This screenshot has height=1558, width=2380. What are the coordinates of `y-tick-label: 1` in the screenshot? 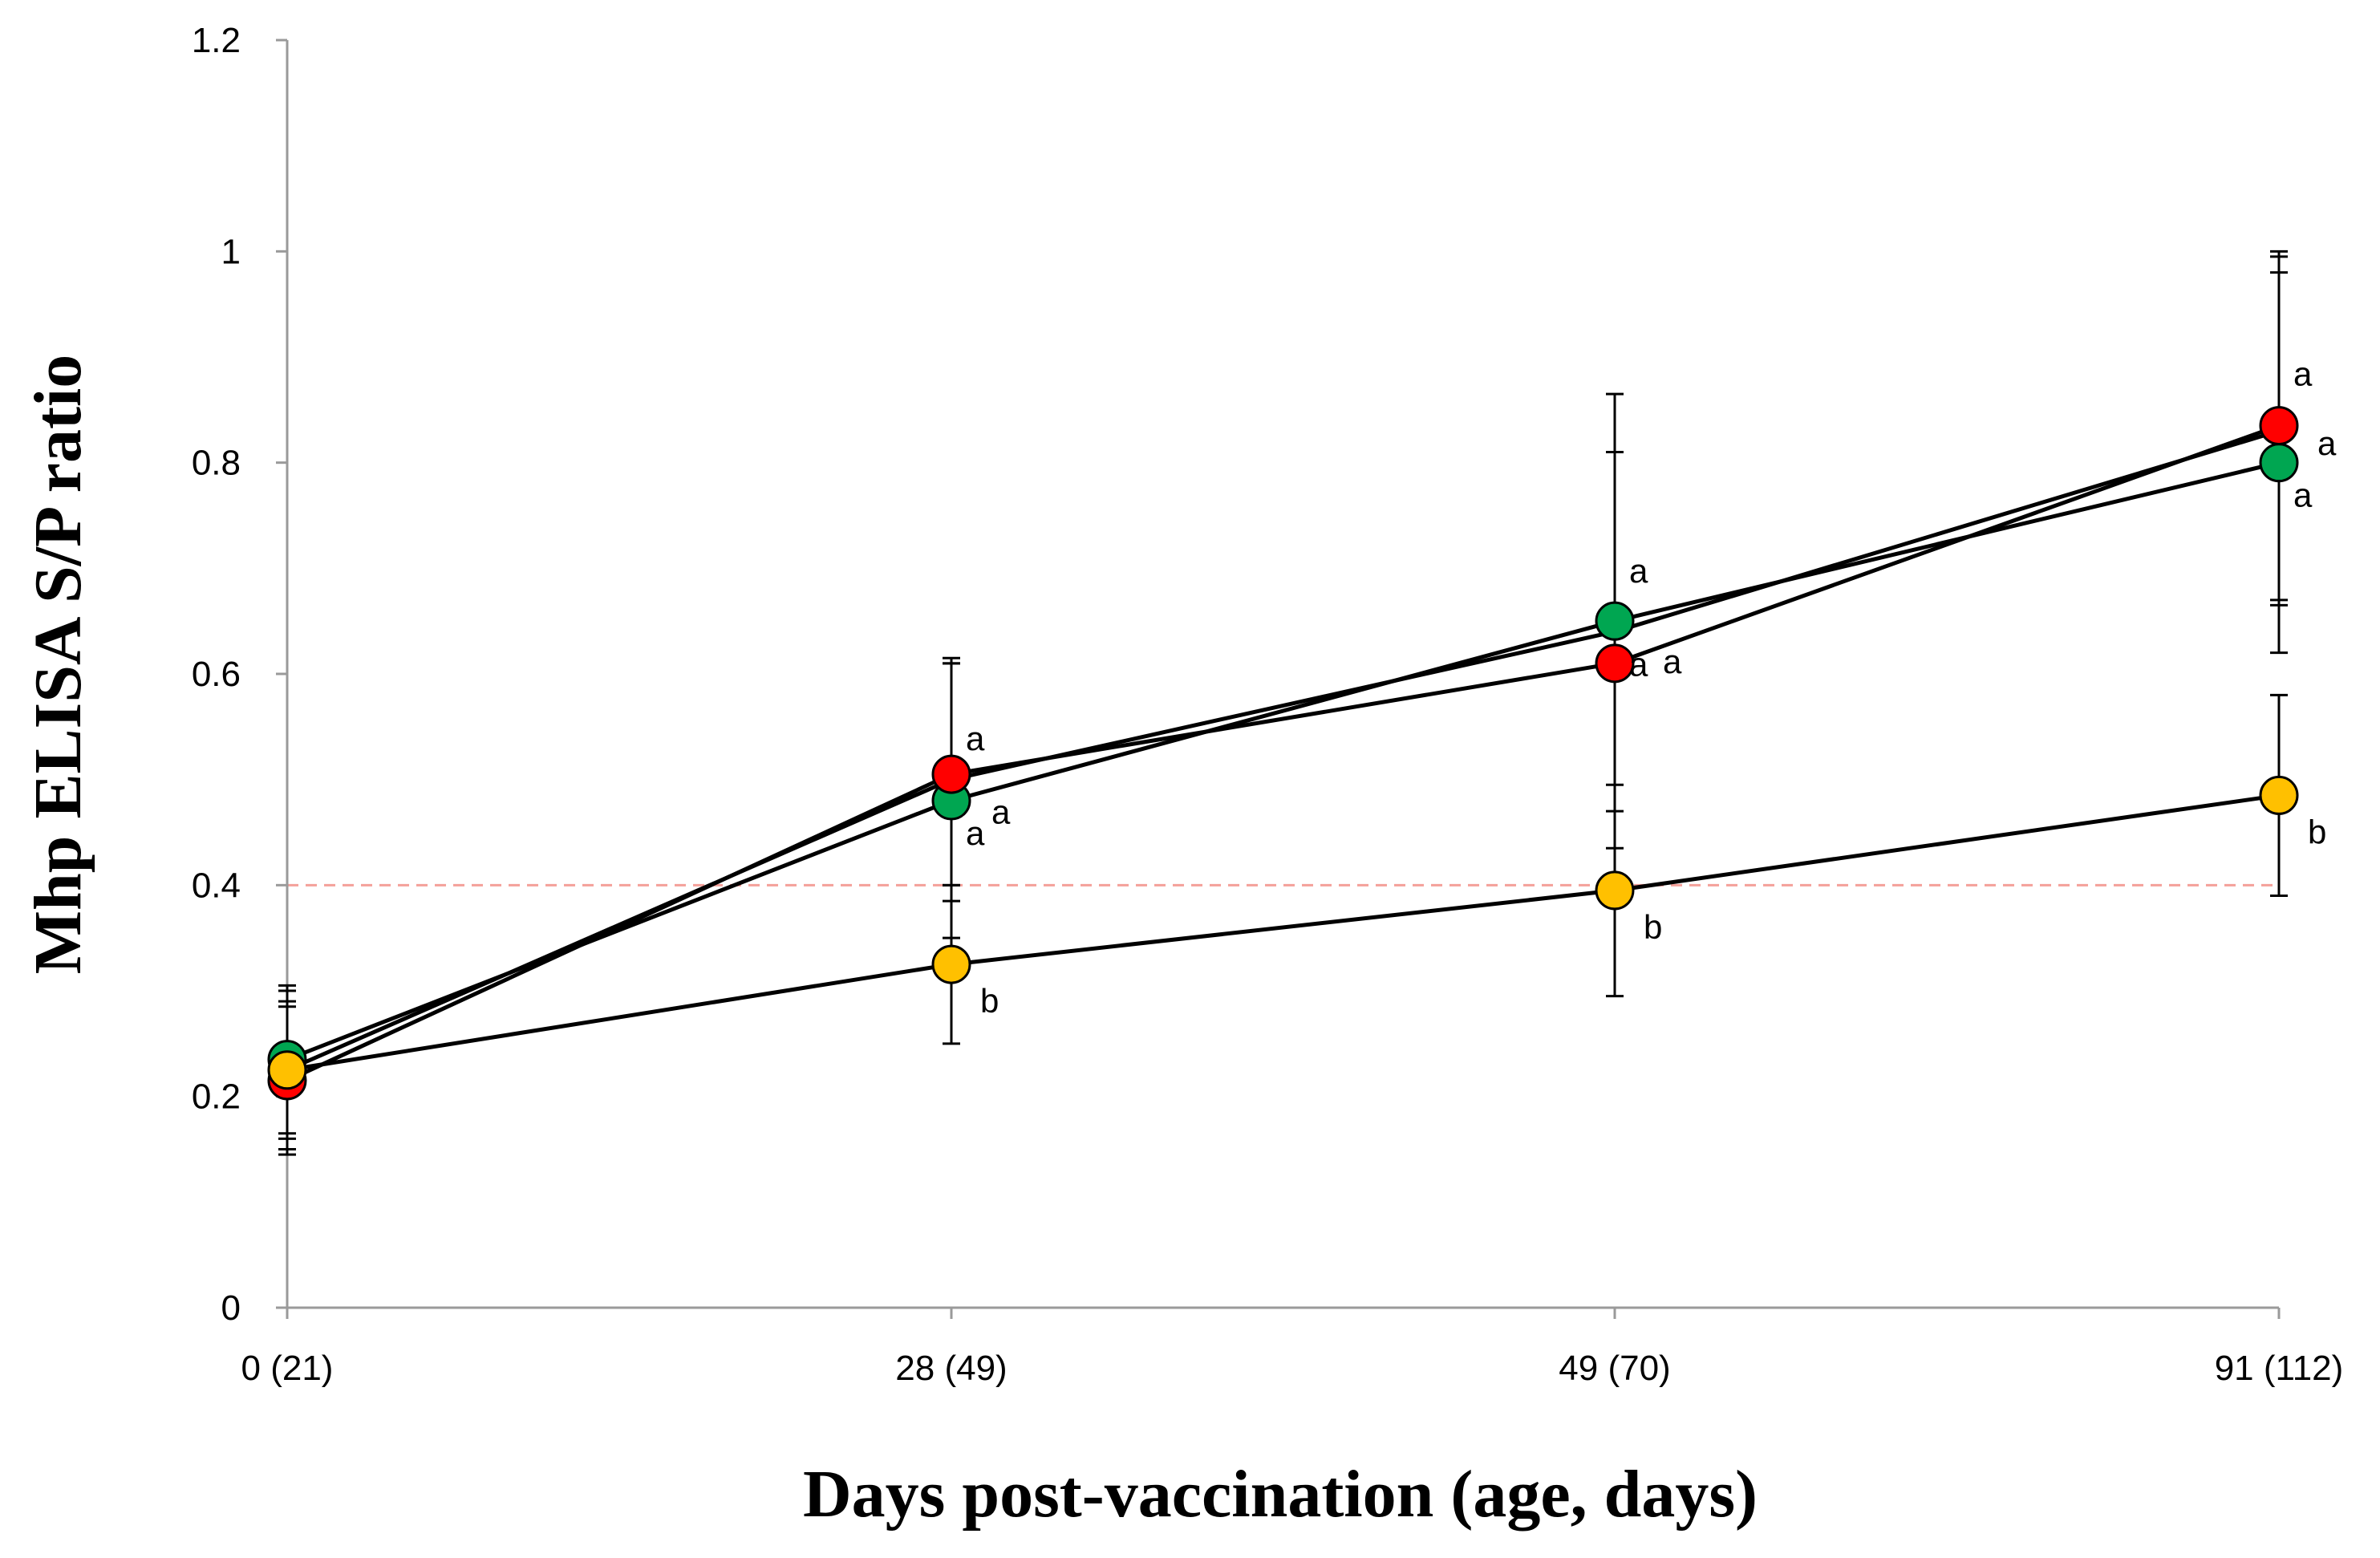 It's located at (231, 251).